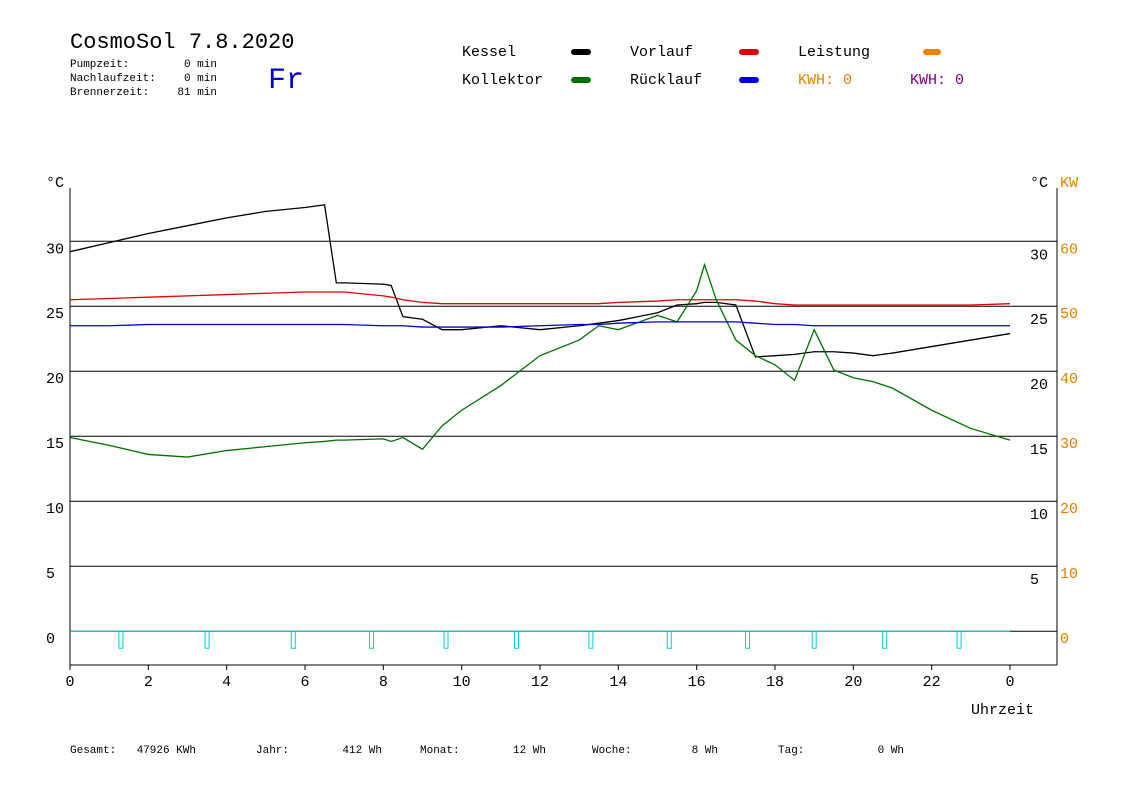 The image size is (1148, 812). What do you see at coordinates (661, 52) in the screenshot?
I see `legend-label: Vorlauf` at bounding box center [661, 52].